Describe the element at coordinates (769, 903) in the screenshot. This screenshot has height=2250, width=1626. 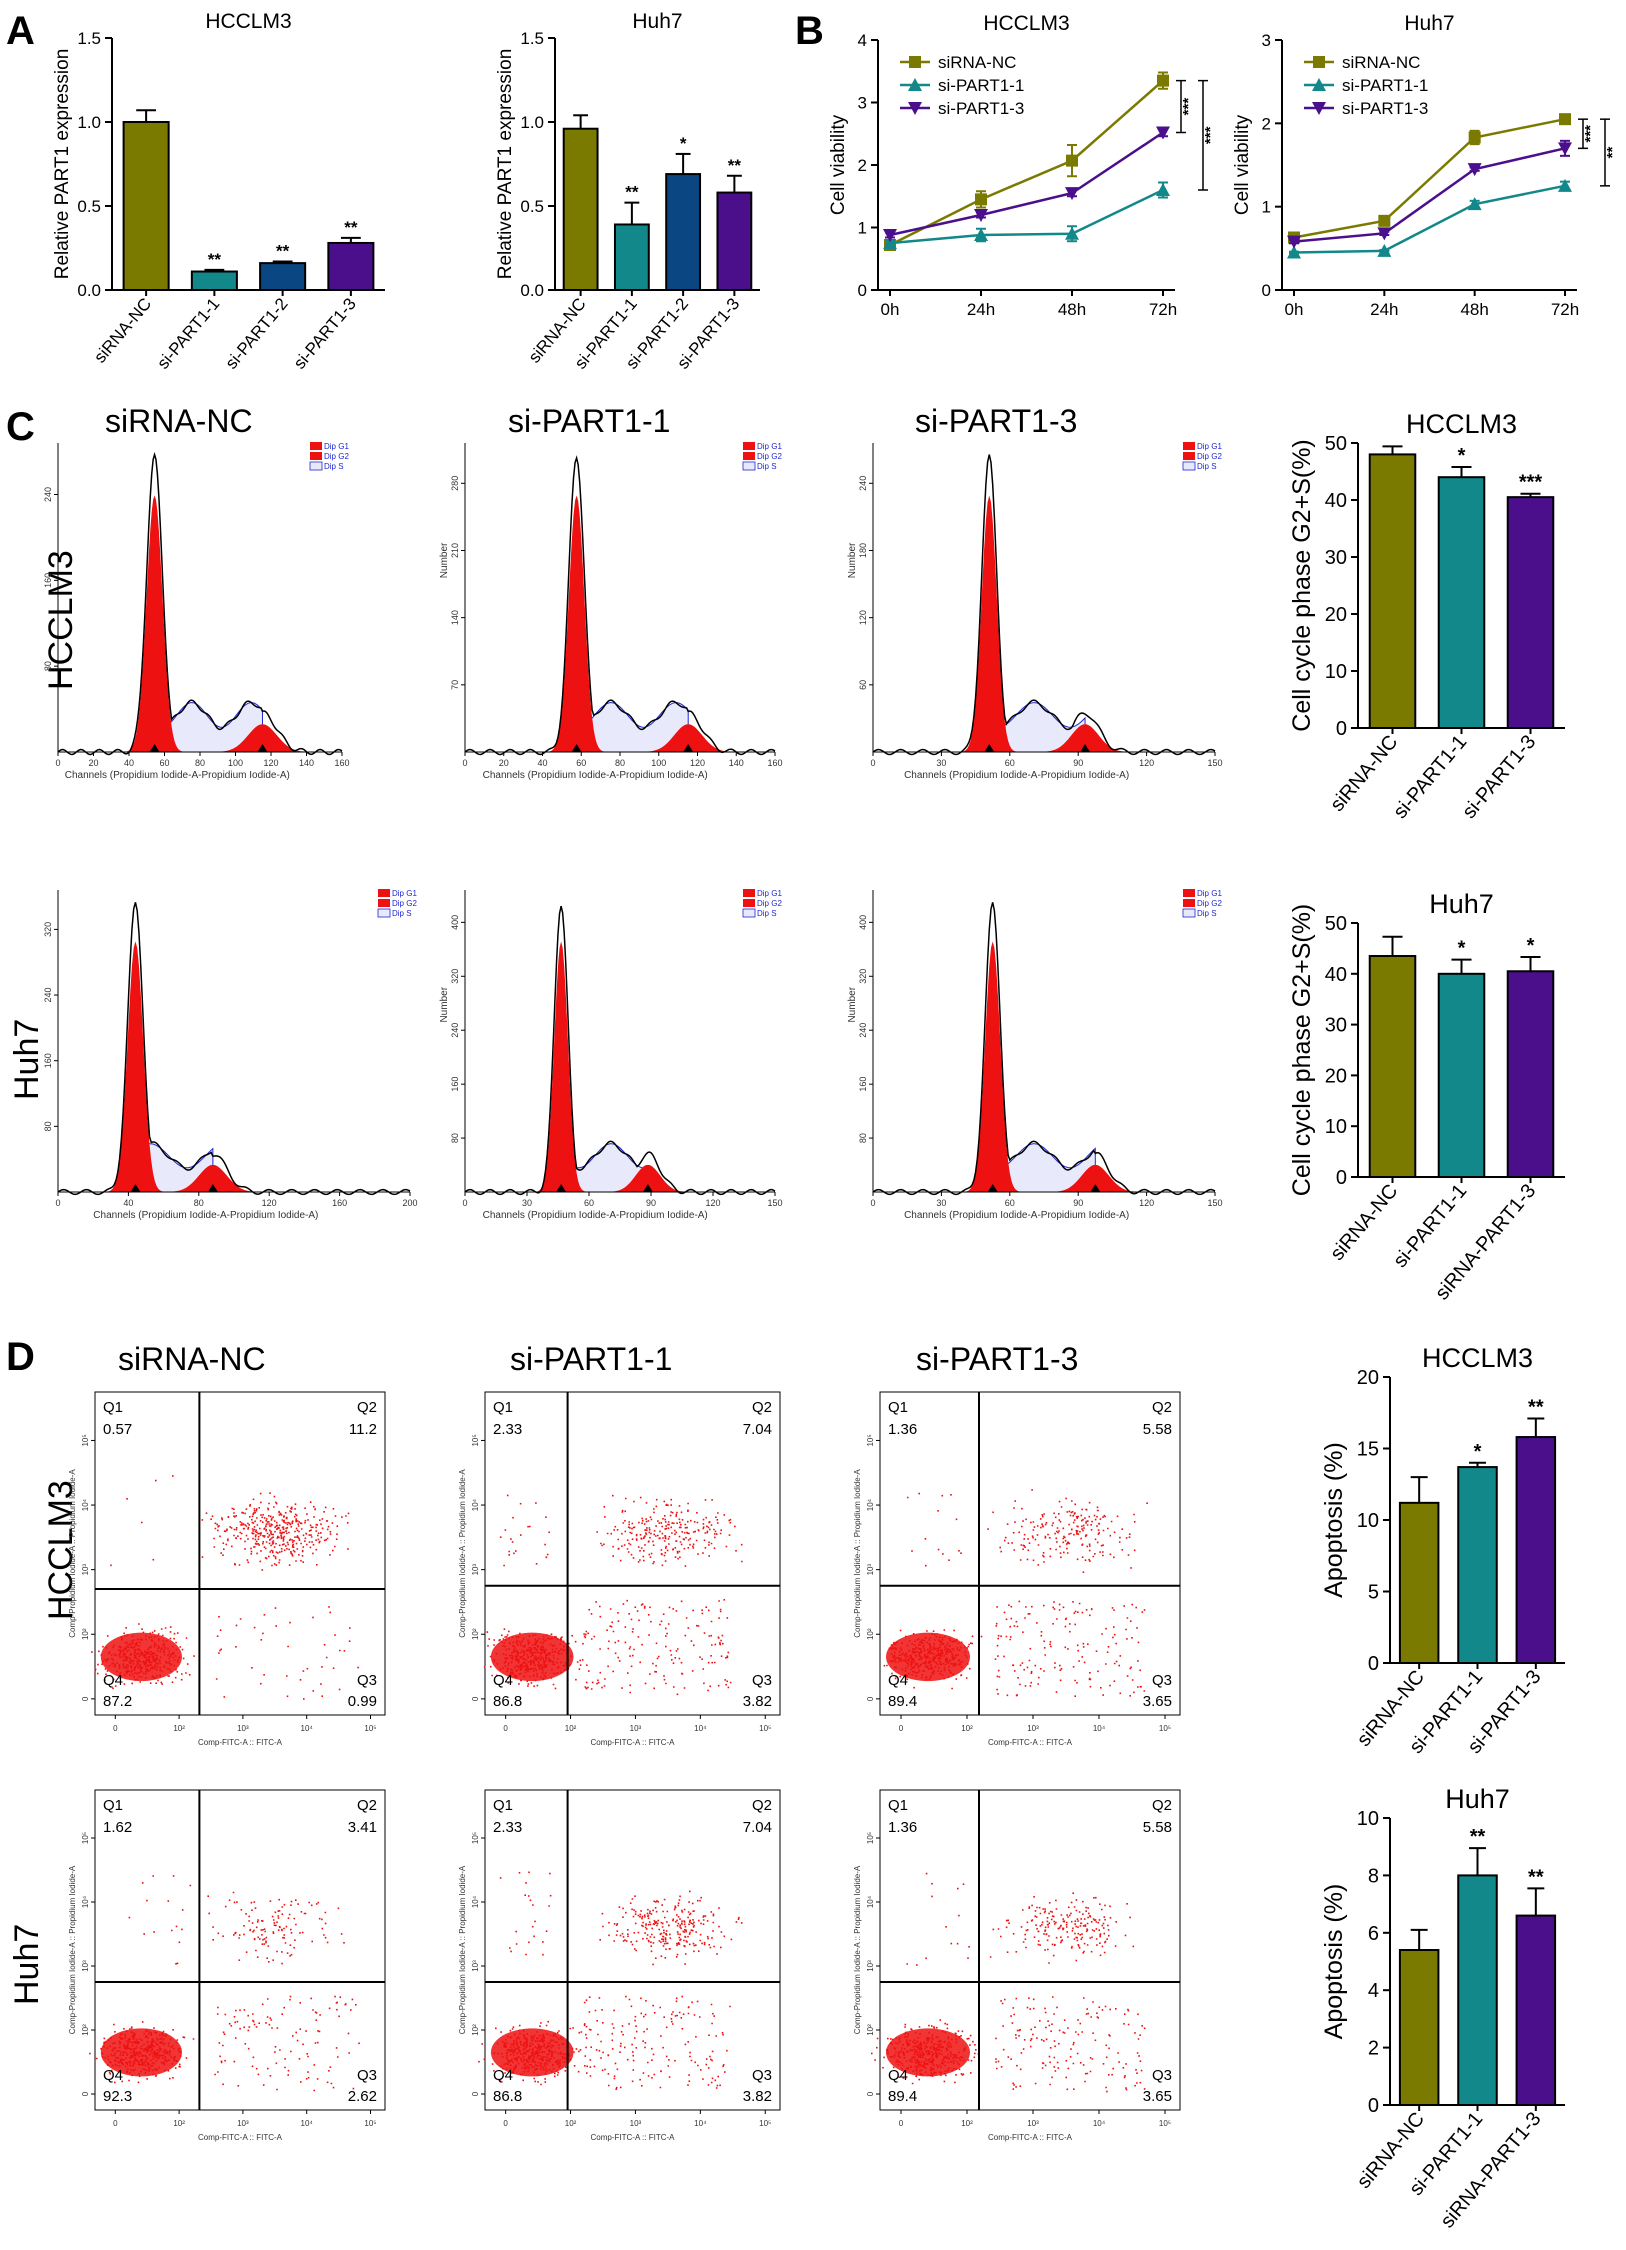
I see `legend-label: Dip G2` at that location.